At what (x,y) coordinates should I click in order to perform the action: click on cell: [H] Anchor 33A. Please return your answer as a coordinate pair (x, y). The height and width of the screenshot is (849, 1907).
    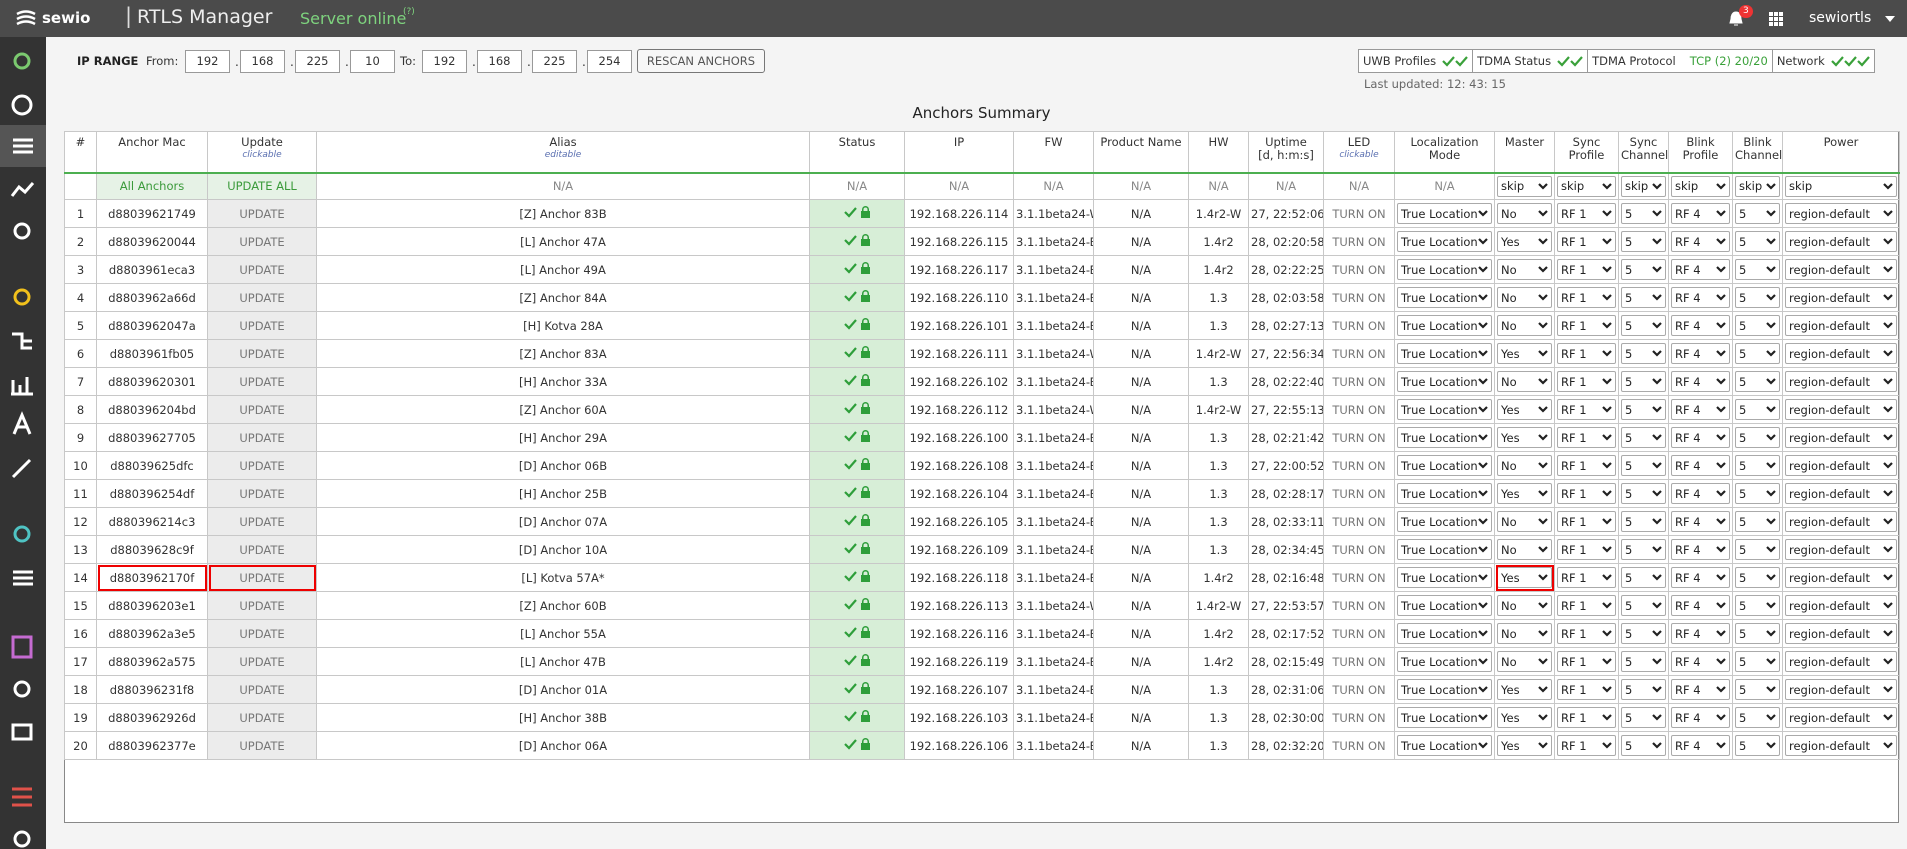
    Looking at the image, I should click on (563, 381).